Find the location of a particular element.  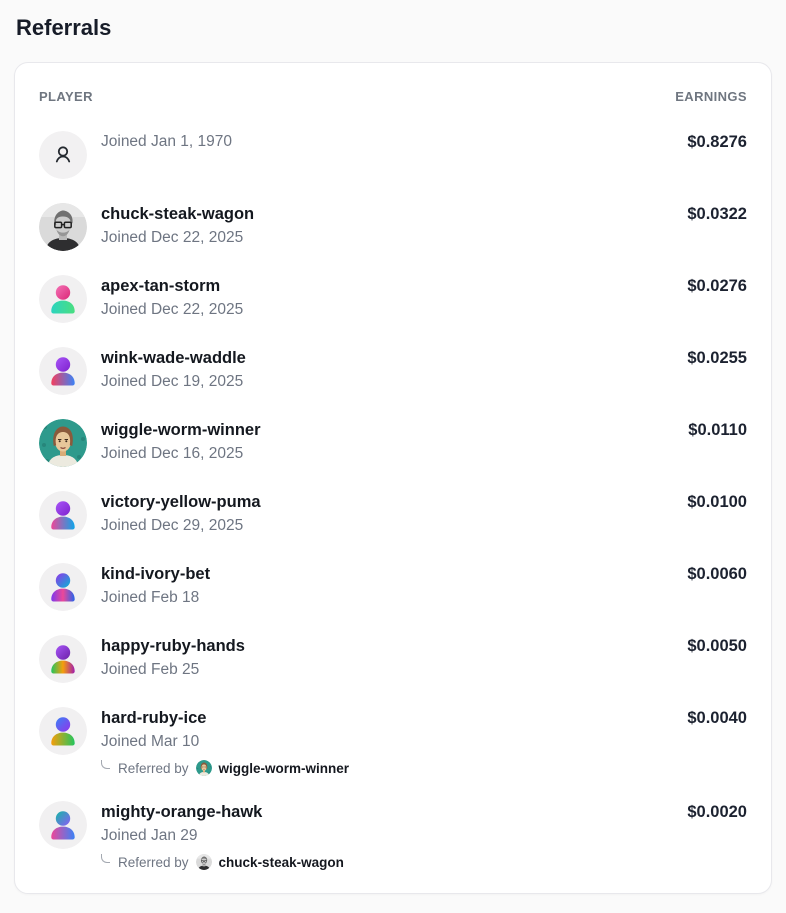

table-row: kind-ivory-bet Joined Feb 18 $0.0060 is located at coordinates (393, 587).